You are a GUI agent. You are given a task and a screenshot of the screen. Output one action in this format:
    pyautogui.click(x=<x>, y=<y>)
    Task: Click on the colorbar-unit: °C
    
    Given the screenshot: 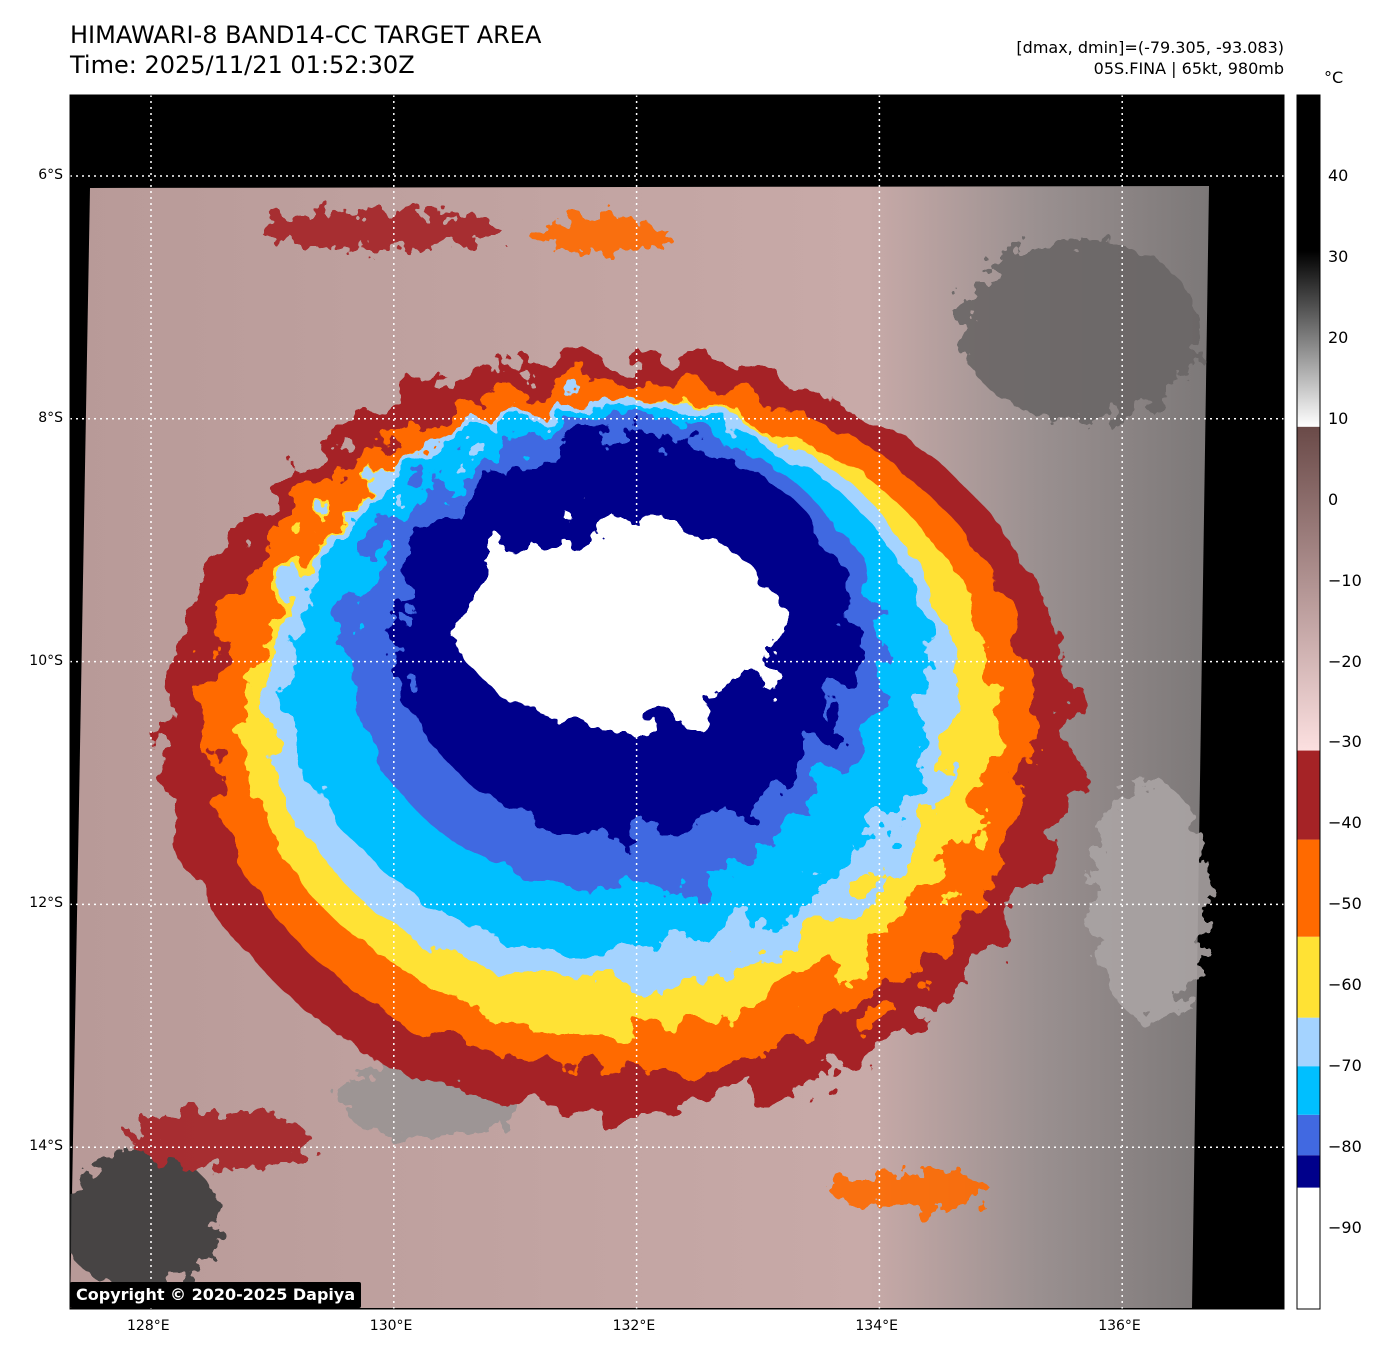 What is the action you would take?
    pyautogui.click(x=1334, y=77)
    